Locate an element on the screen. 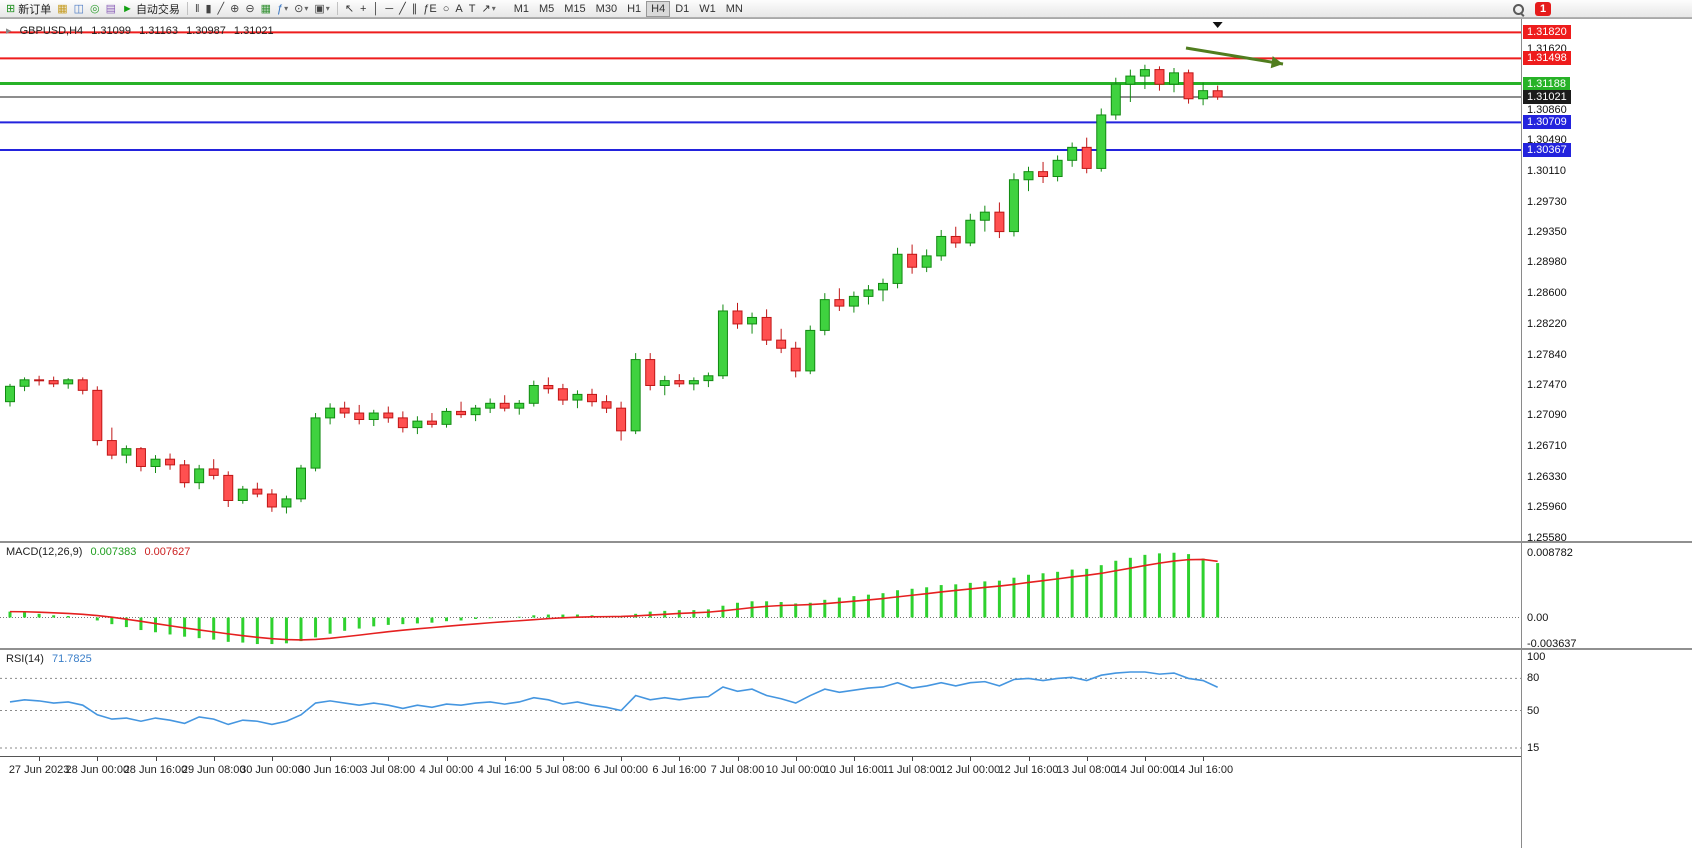  templates-icon: ▣ is located at coordinates (319, 8).